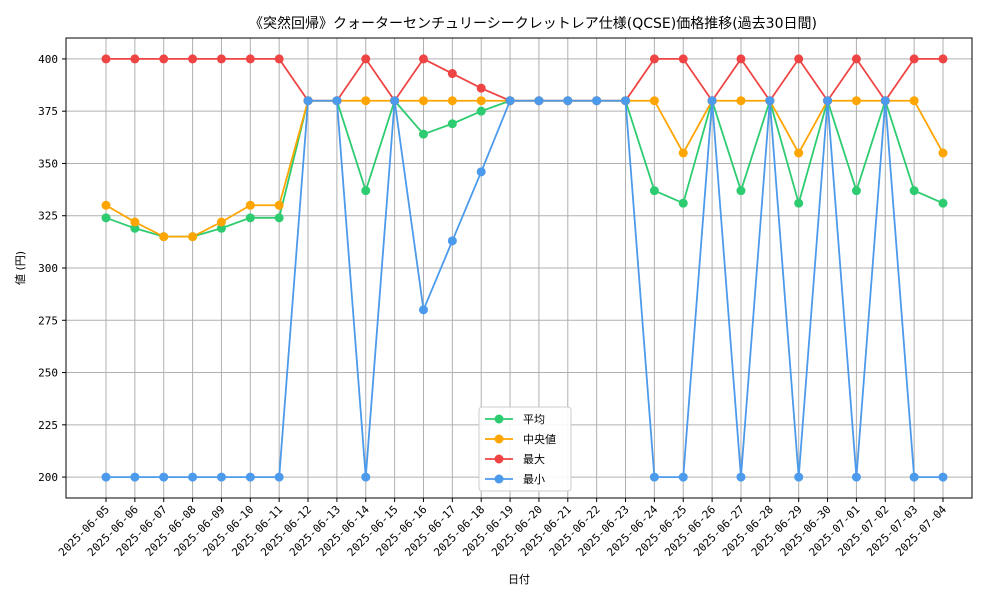  Describe the element at coordinates (525, 449) in the screenshot. I see `legend-box` at that location.